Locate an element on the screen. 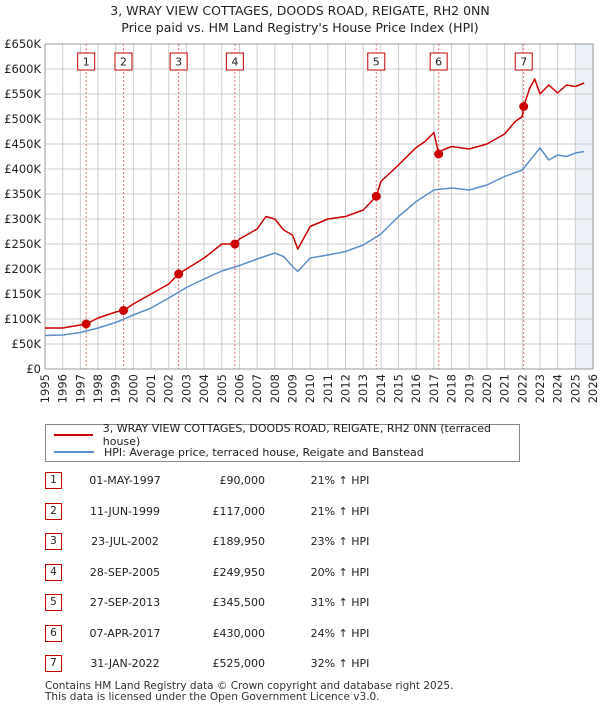  sale-number: 2 is located at coordinates (53, 511).